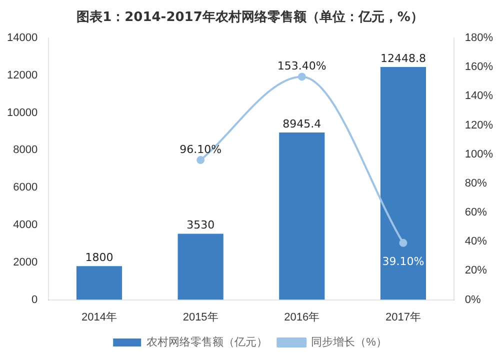 The image size is (500, 362). I want to click on y2-tick-label: 80%, so click(476, 183).